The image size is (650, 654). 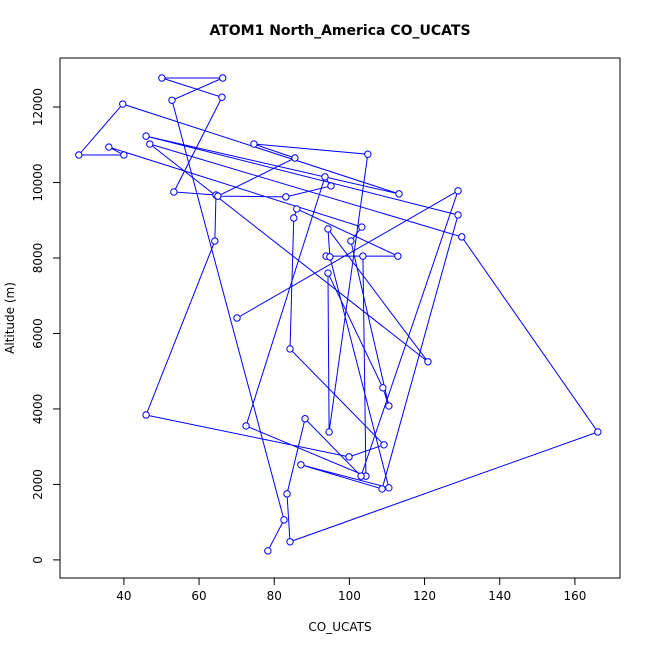 I want to click on x-tick-label: 140, so click(x=499, y=596).